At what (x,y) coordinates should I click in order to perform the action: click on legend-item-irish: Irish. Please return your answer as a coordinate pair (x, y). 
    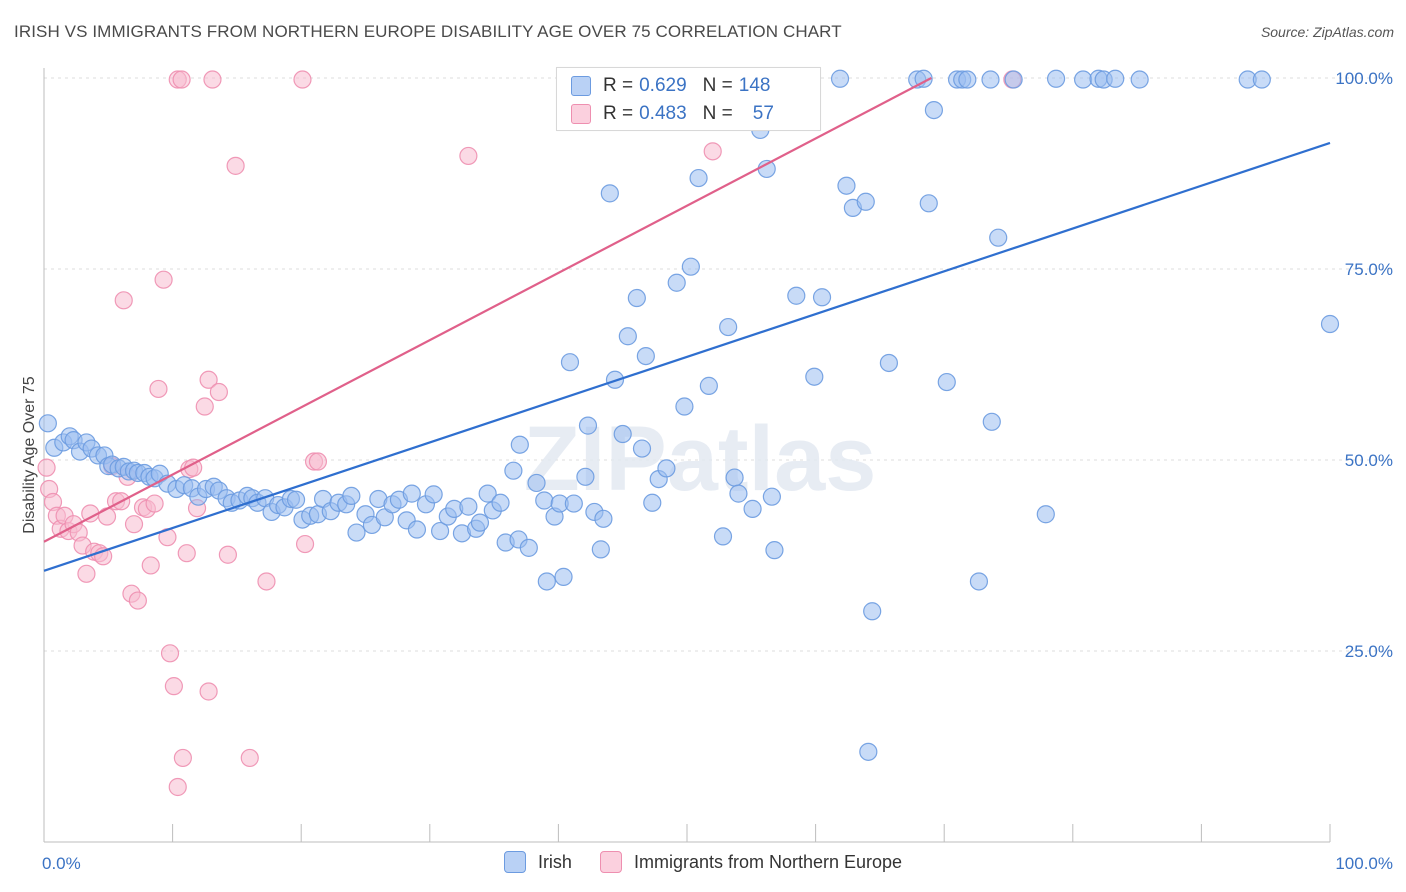
    Looking at the image, I should click on (537, 862).